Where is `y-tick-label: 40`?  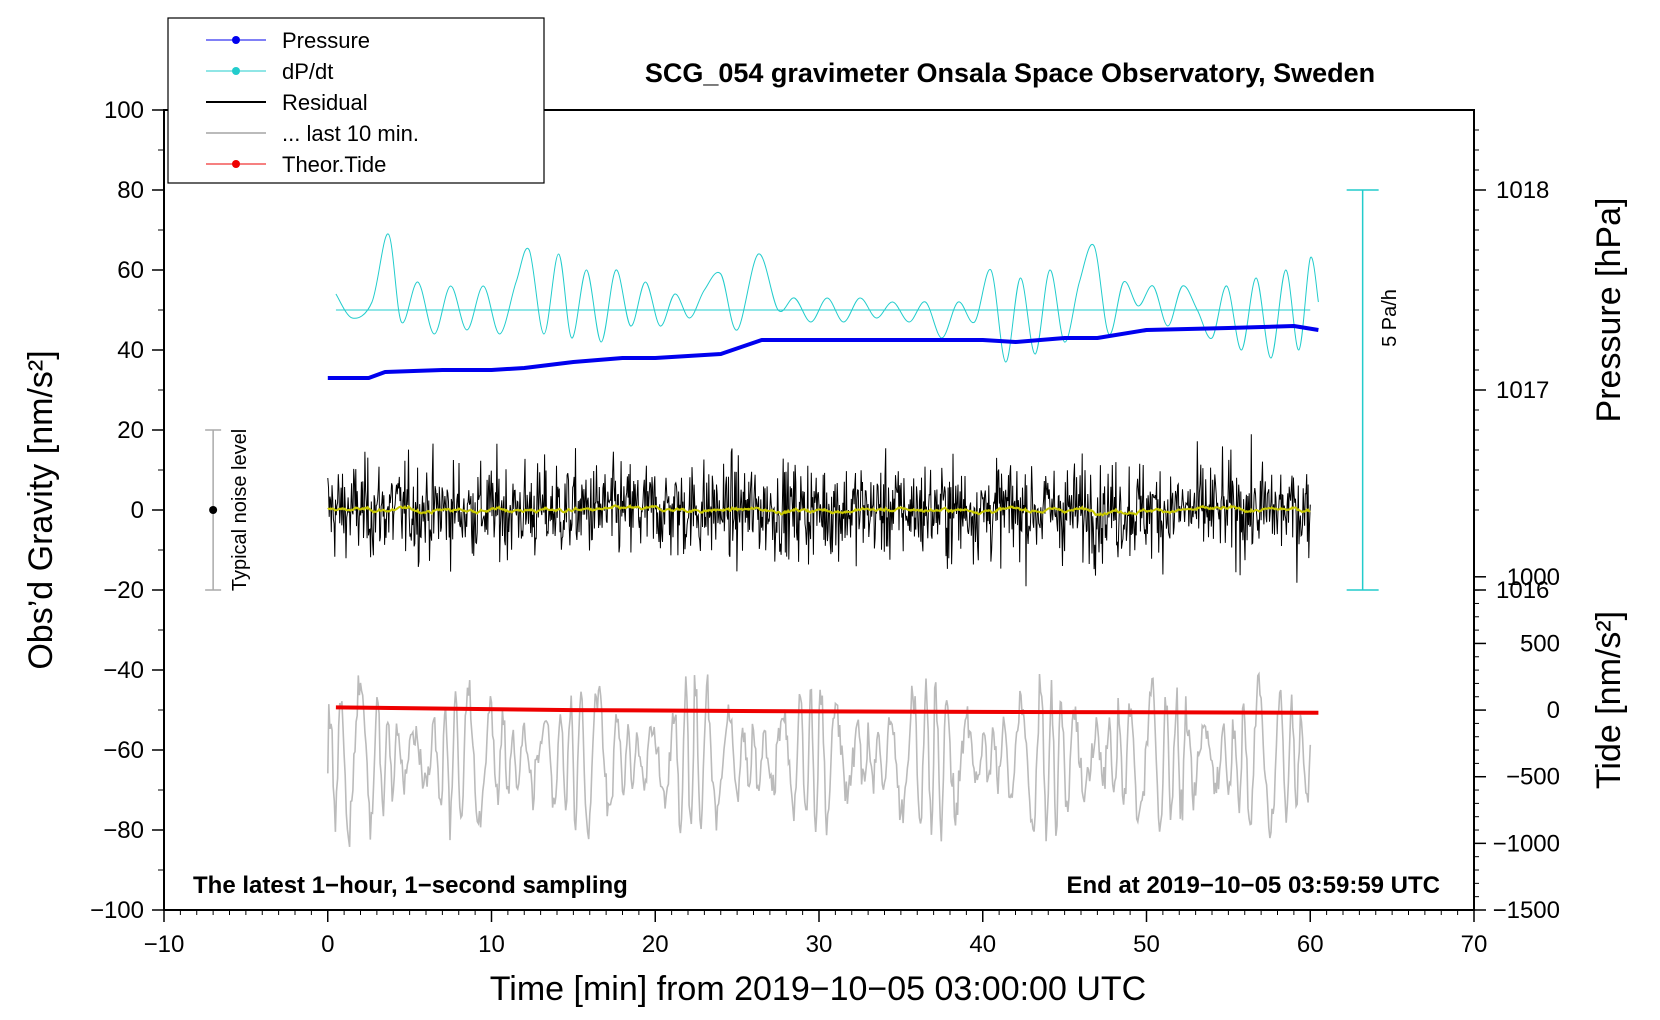 y-tick-label: 40 is located at coordinates (130, 350).